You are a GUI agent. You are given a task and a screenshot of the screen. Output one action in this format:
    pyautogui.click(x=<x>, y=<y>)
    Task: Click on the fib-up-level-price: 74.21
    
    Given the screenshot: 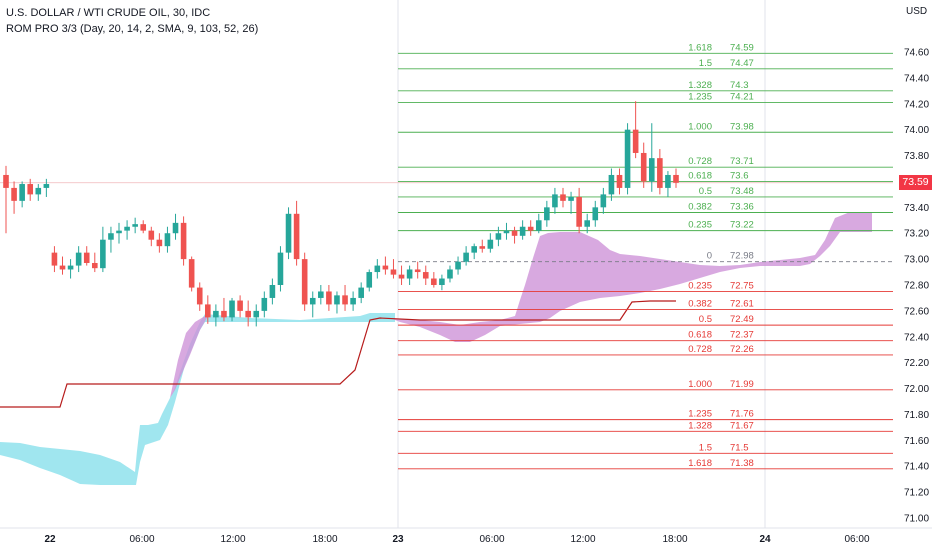 What is the action you would take?
    pyautogui.click(x=742, y=96)
    